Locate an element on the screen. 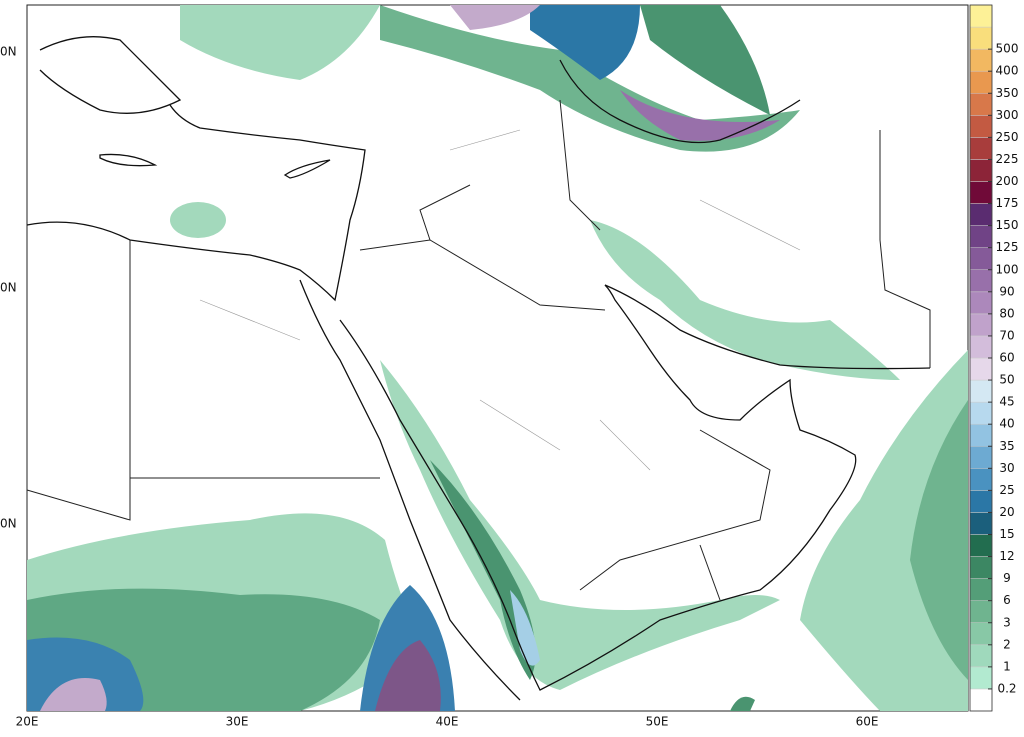  colorbar-label: 15 is located at coordinates (1006, 534).